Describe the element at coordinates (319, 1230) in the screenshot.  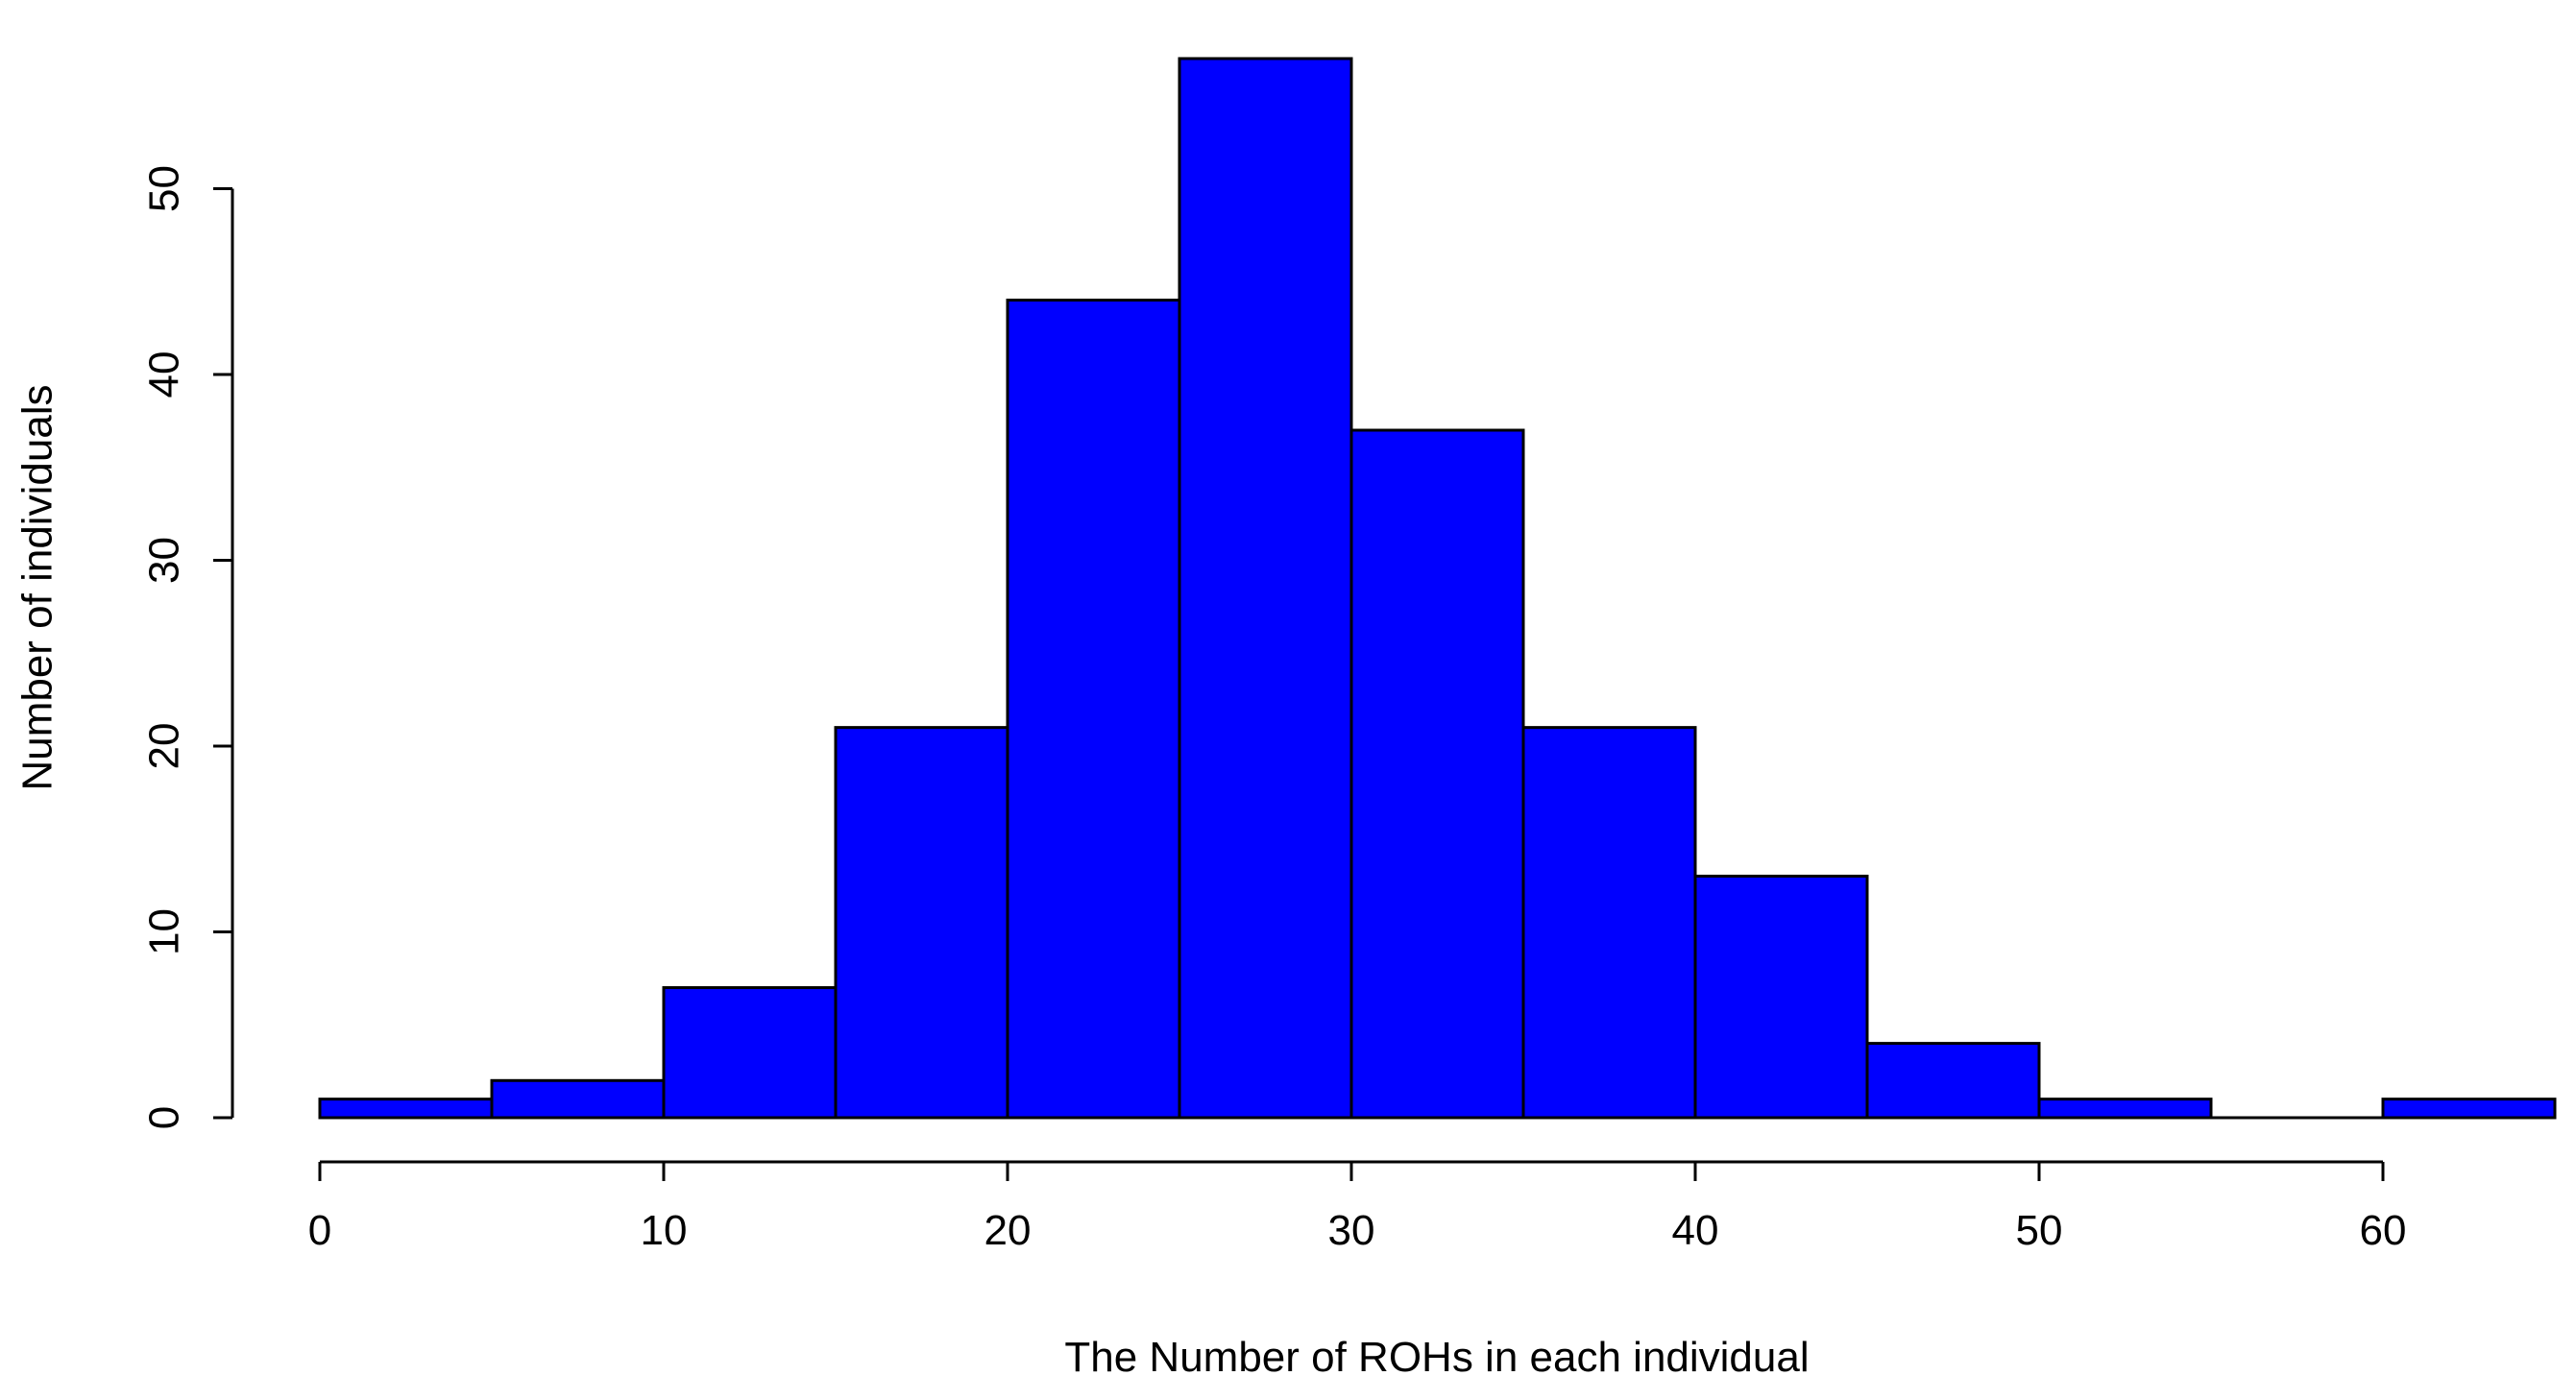
I see `x-tick-label: 0` at that location.